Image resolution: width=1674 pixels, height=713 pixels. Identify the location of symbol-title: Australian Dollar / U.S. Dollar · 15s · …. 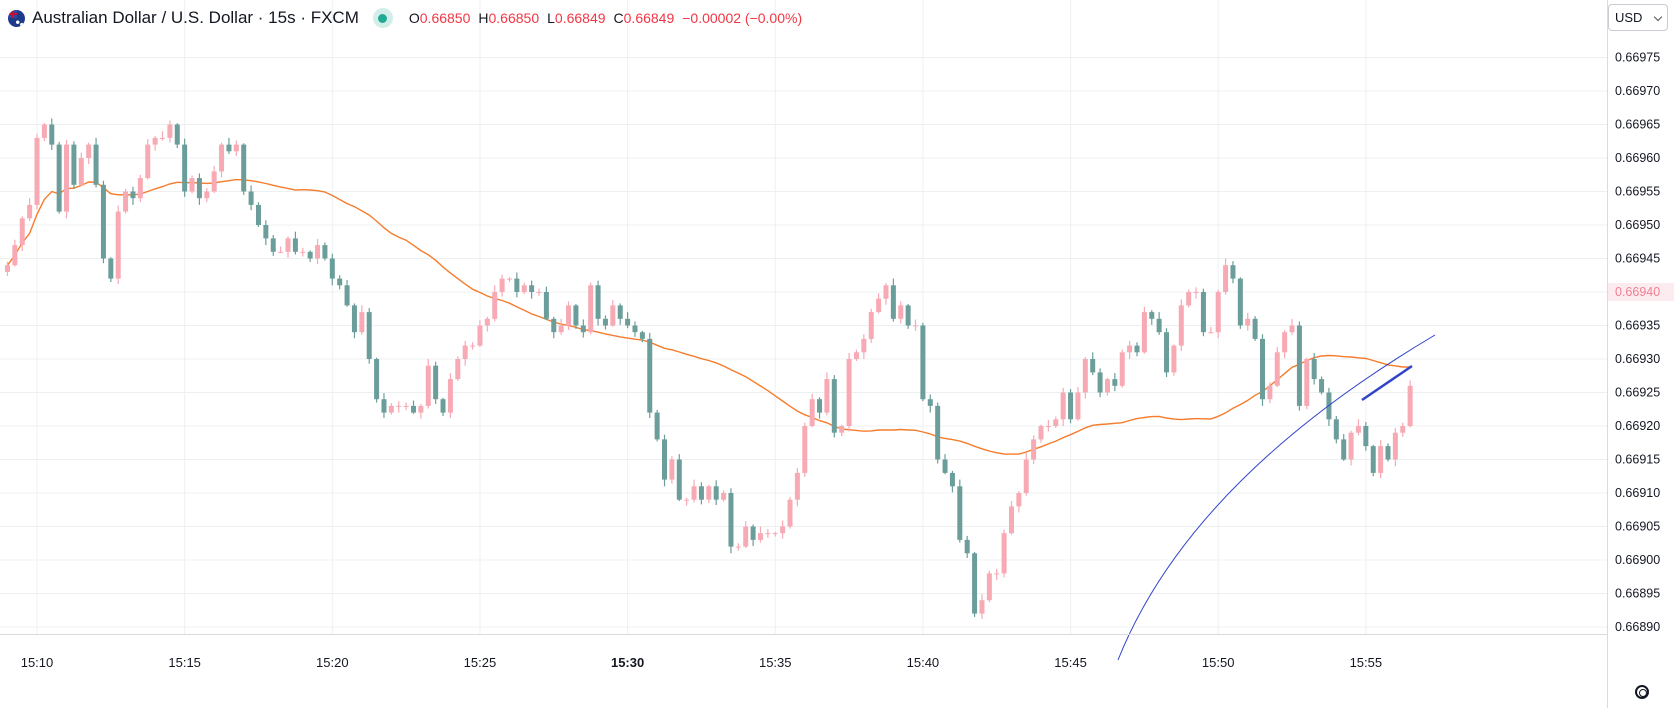
(195, 17).